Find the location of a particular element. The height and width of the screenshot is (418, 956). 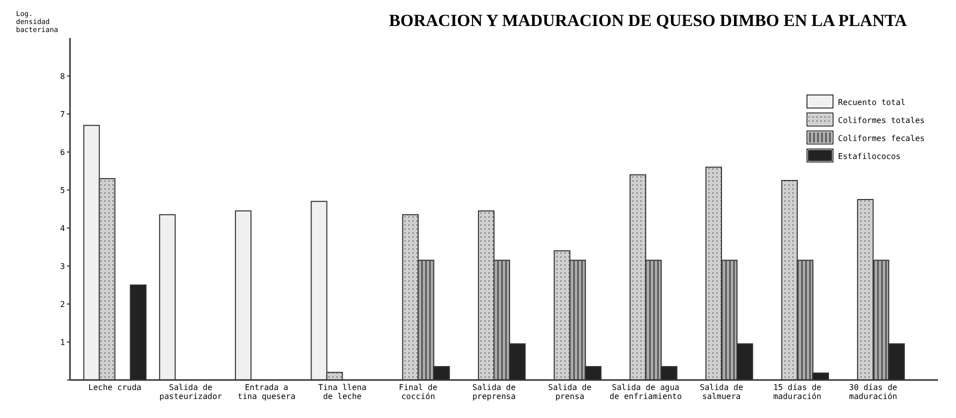

legend-label: Coliformes fecales is located at coordinates (881, 138).